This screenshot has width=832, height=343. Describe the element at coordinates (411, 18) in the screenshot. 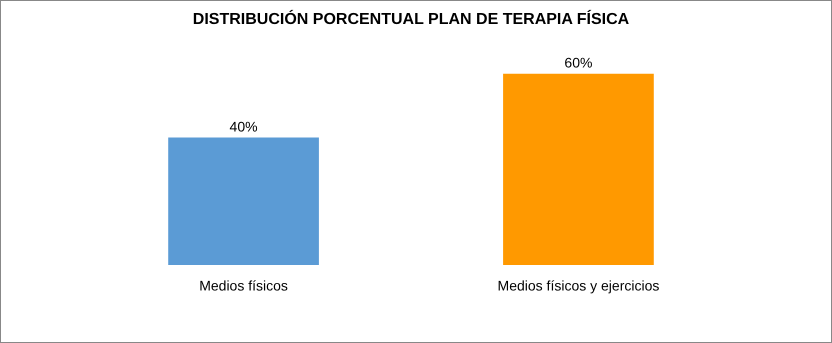

I see `chart-title: DISTRIBUCIÓN PORCENTUAL PLAN DE TERAPIA FÍSICA` at that location.